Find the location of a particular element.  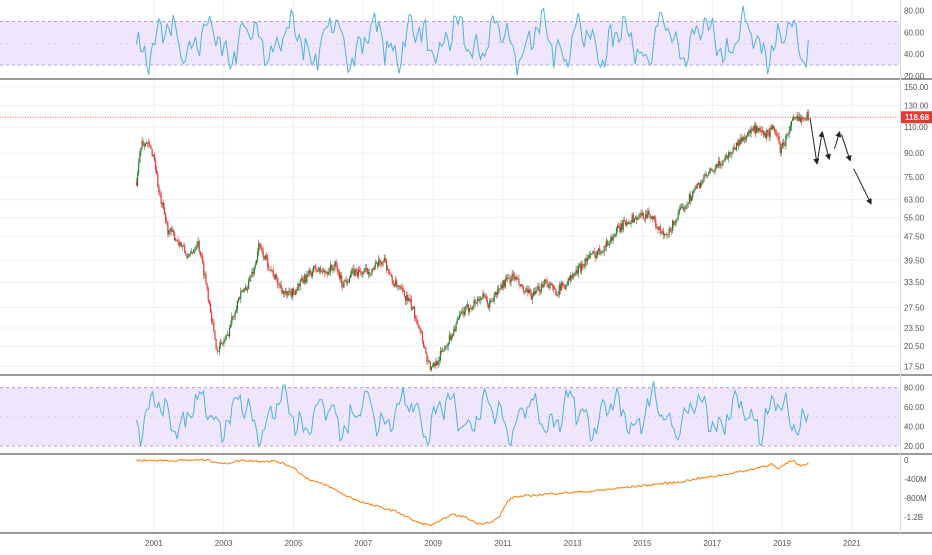

price-tick-label: 55.00 is located at coordinates (914, 217).